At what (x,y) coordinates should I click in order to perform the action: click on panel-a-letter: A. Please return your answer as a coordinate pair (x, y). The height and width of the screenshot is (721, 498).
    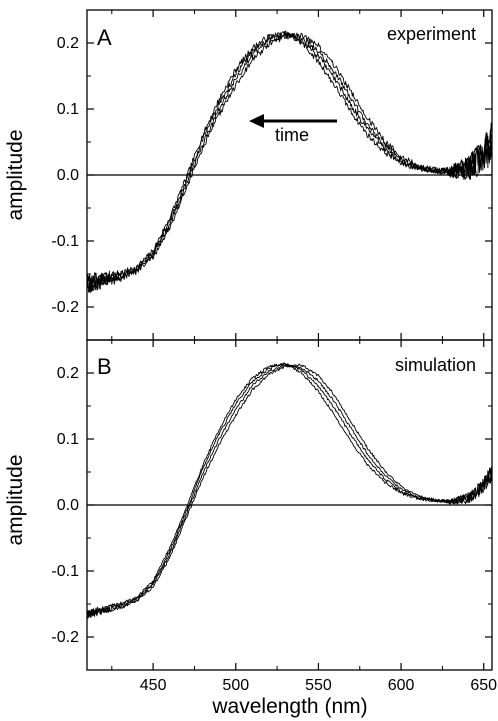
    Looking at the image, I should click on (104, 37).